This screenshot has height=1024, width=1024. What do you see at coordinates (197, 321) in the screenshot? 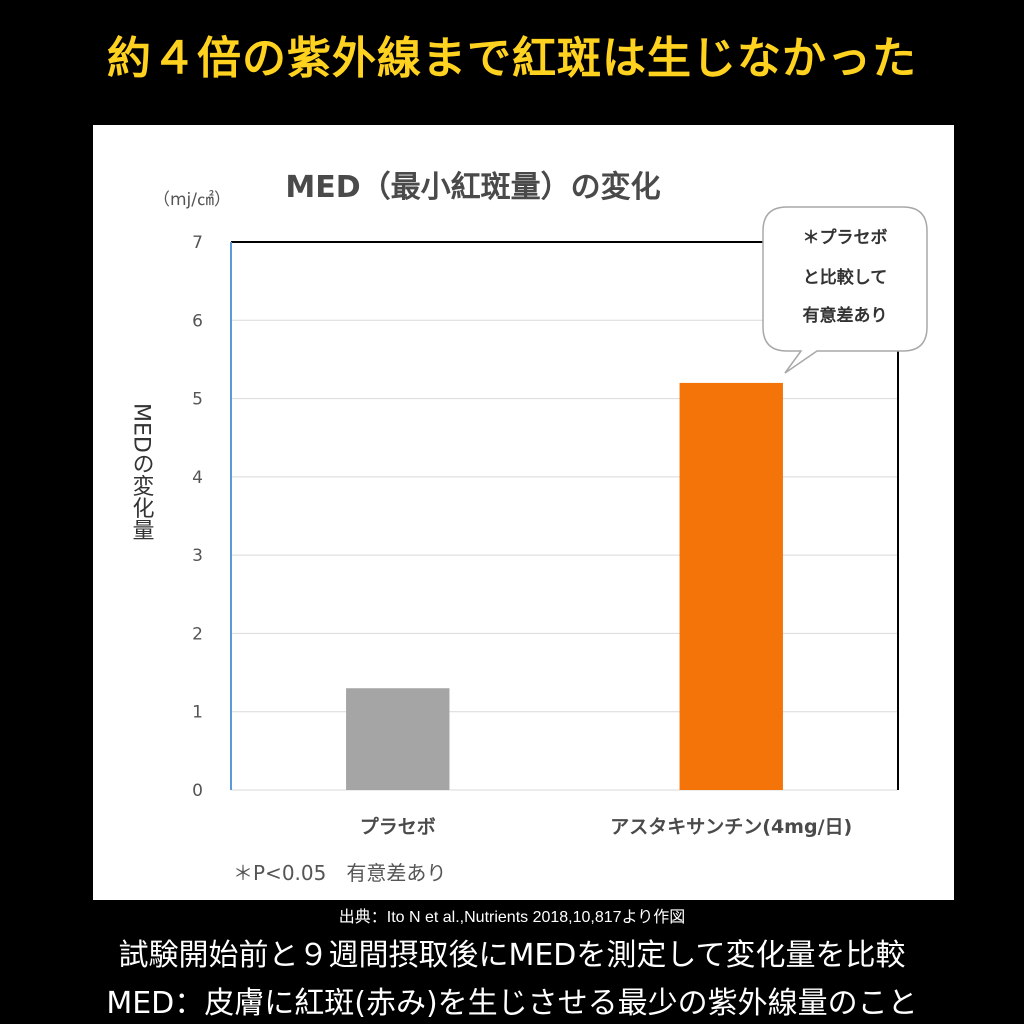
I see `y-tick-label: 6` at bounding box center [197, 321].